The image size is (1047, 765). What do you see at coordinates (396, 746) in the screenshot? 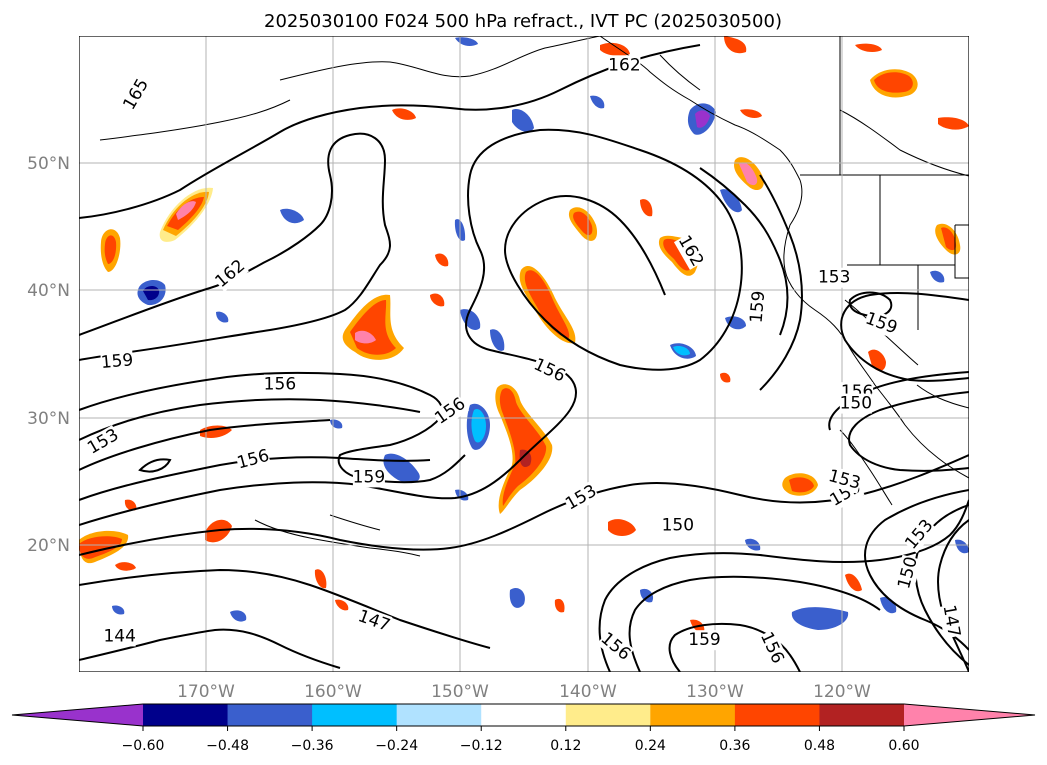
I see `colorbar-tick-label: −0.24` at bounding box center [396, 746].